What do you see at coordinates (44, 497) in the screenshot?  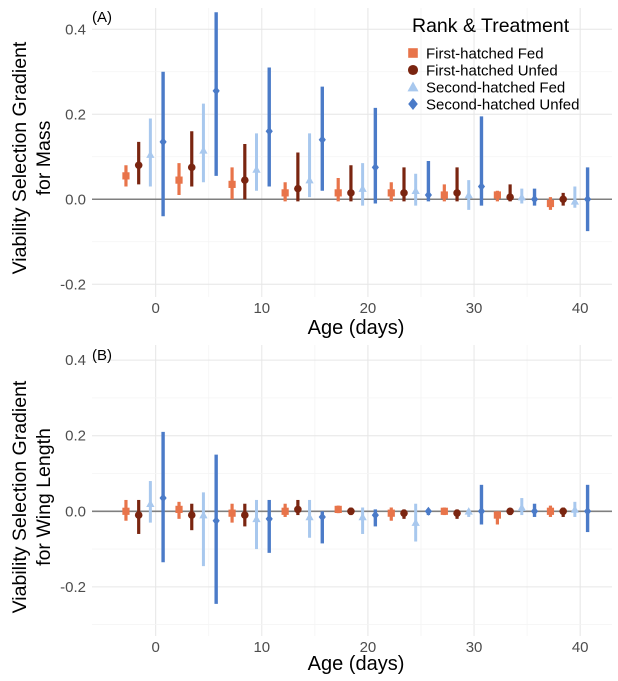 I see `panel-b-y-axis-label-line2: for Wing Length` at bounding box center [44, 497].